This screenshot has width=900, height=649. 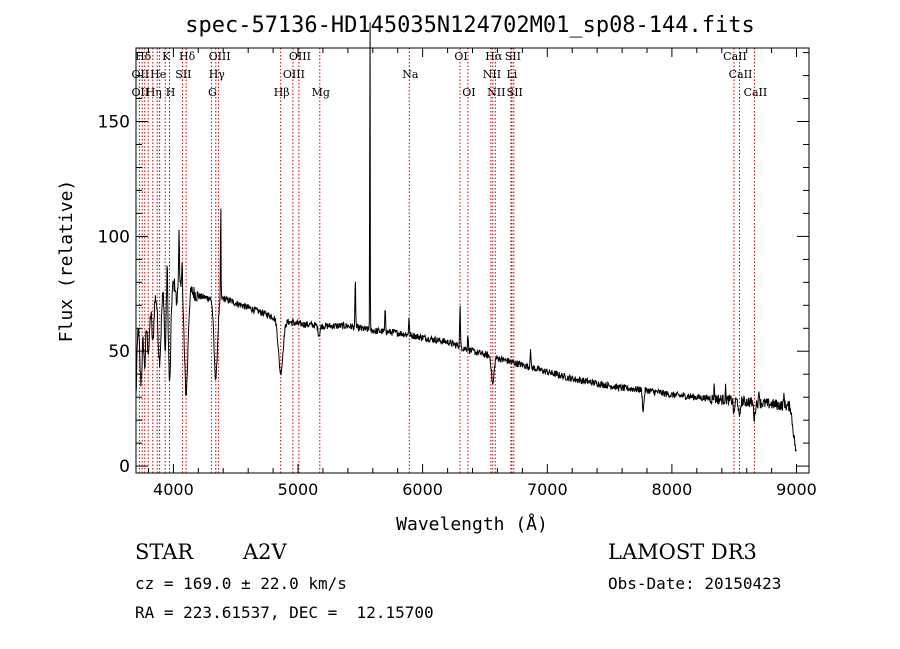 I want to click on x-tick-label: 5000, so click(x=298, y=489).